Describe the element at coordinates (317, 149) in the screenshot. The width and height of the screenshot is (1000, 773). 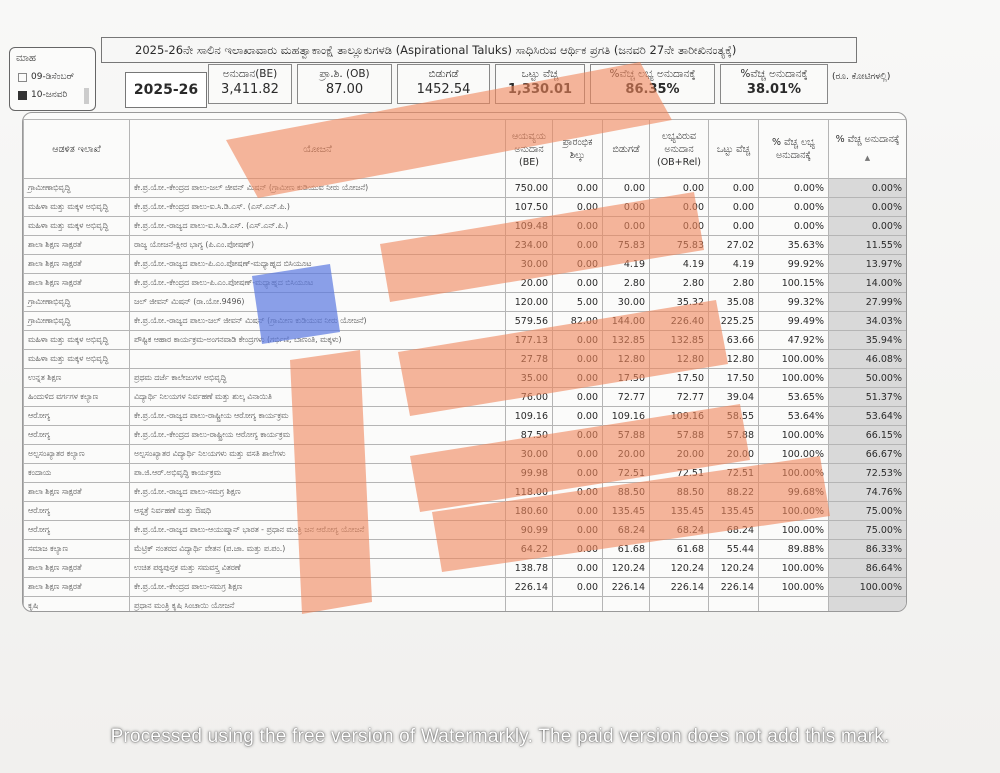
I see `col-header-scheme: ಯೋಜನೆ` at that location.